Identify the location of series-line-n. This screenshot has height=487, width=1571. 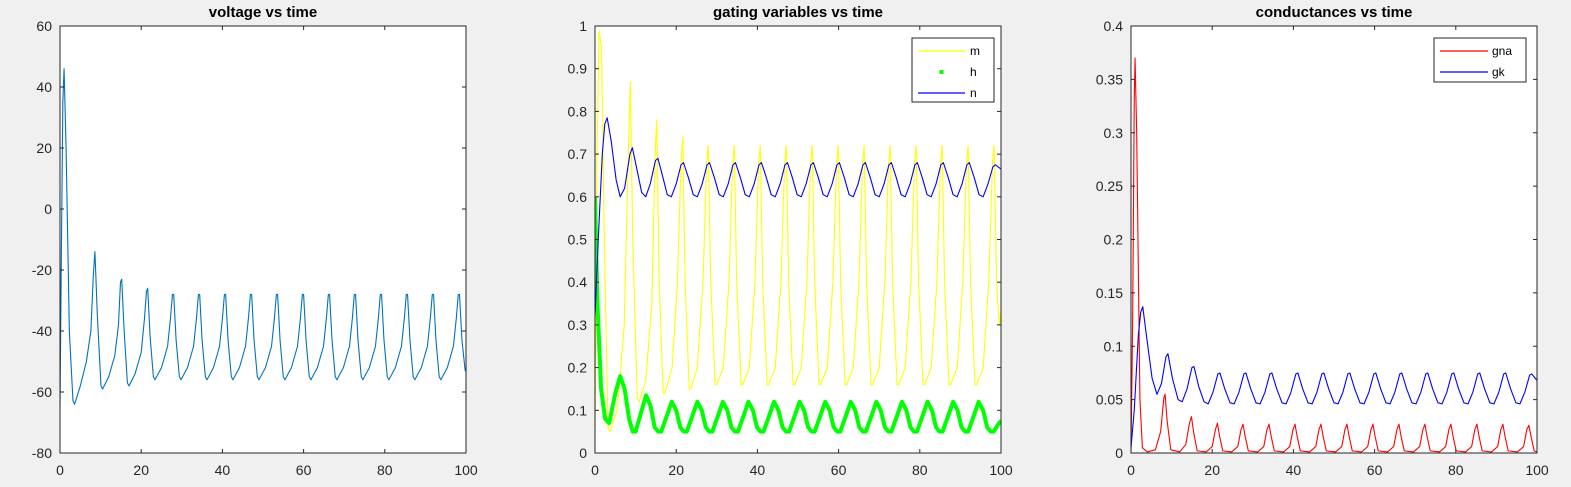
(798, 217).